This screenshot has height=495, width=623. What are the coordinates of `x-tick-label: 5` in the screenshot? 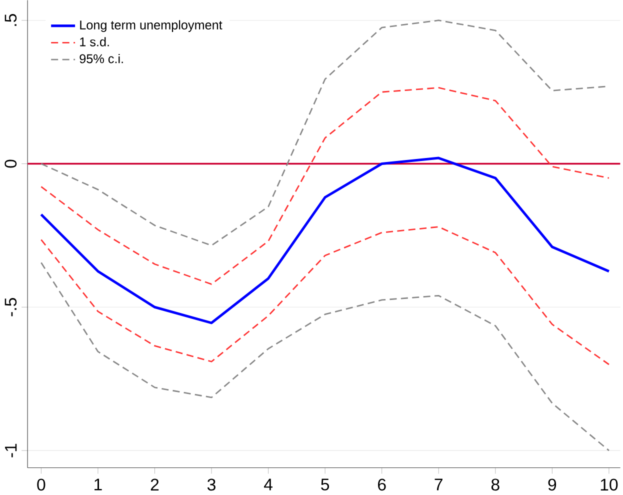 It's located at (325, 484).